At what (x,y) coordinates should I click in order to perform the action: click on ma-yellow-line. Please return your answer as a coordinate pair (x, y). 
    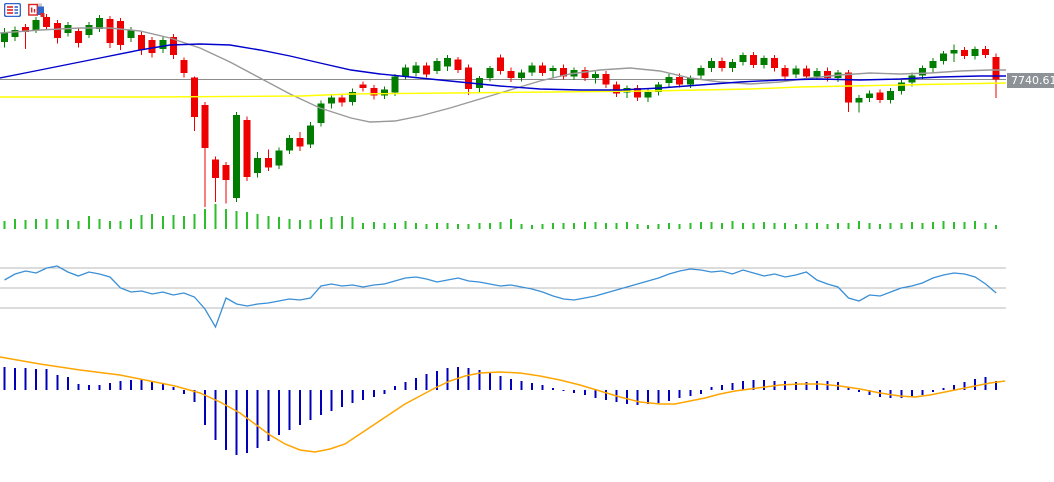
    Looking at the image, I should click on (503, 90).